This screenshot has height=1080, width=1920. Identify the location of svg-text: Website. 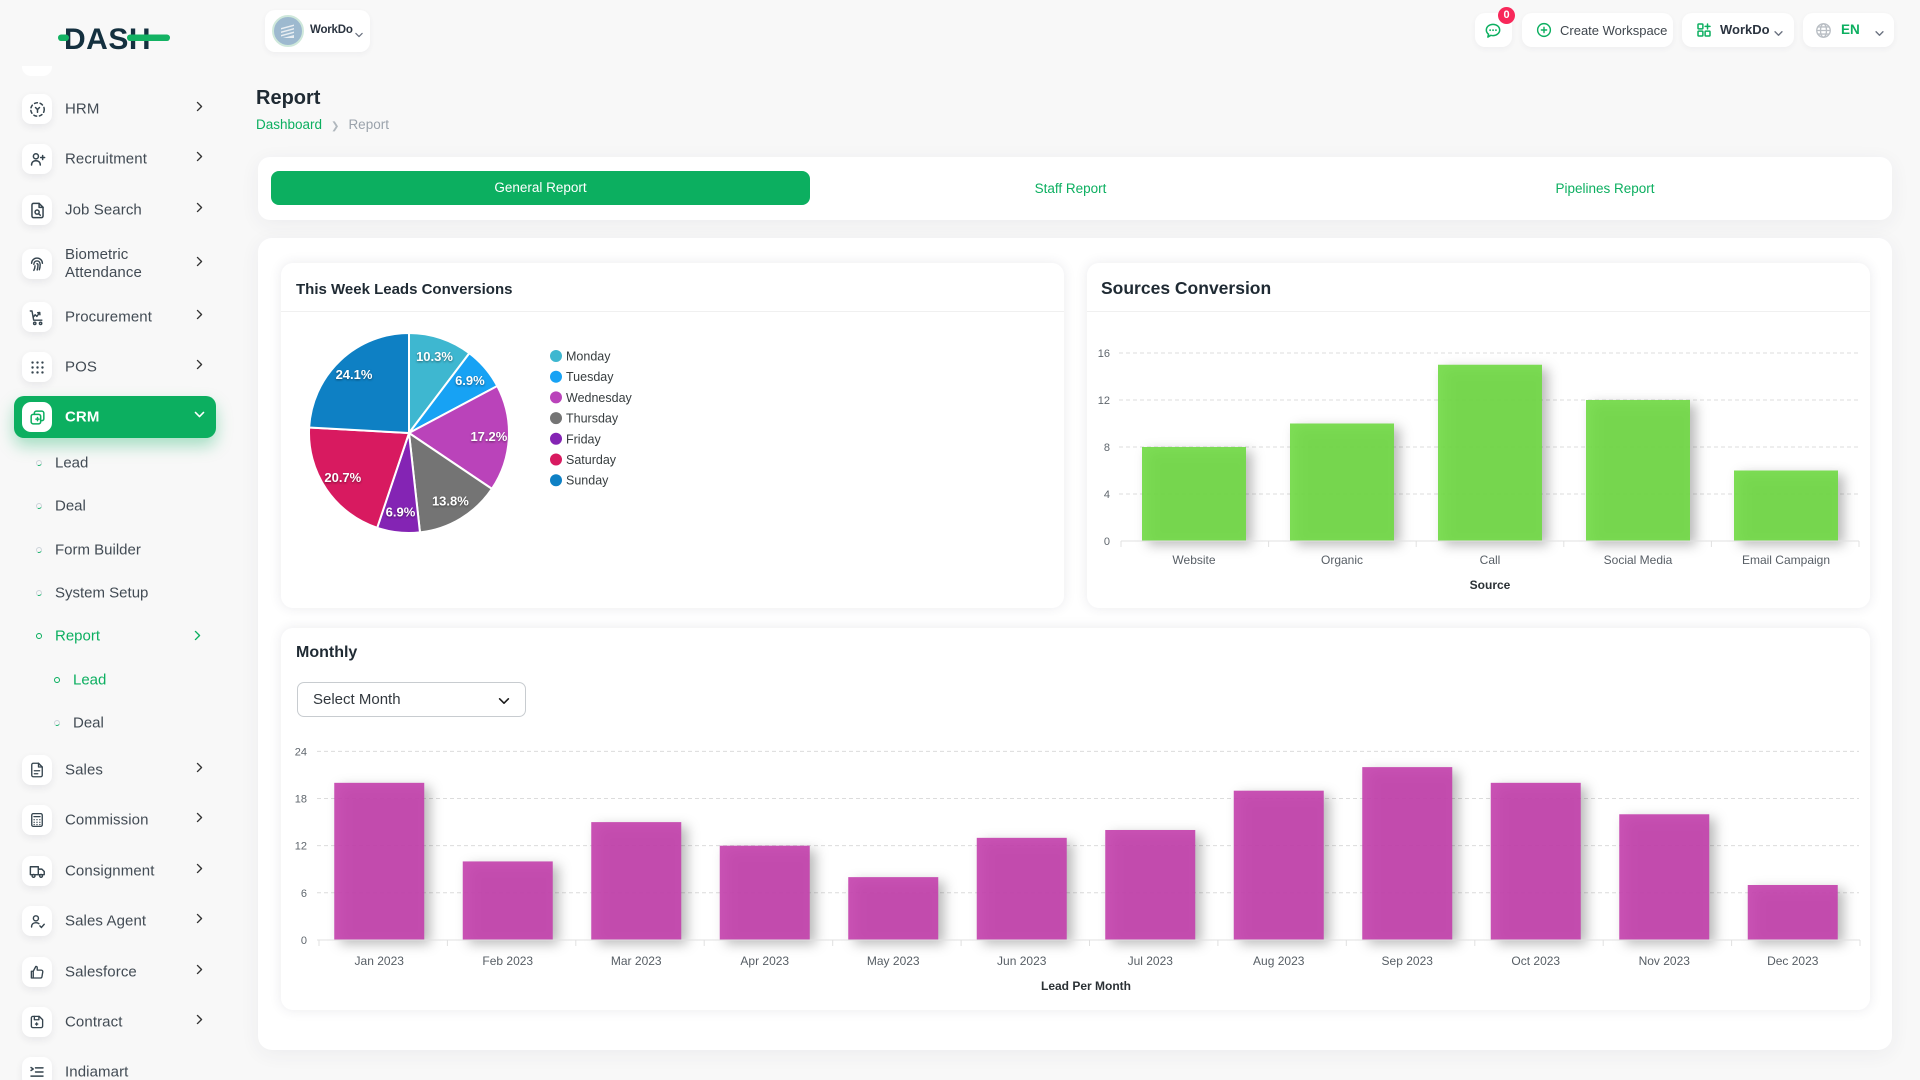
(1193, 560).